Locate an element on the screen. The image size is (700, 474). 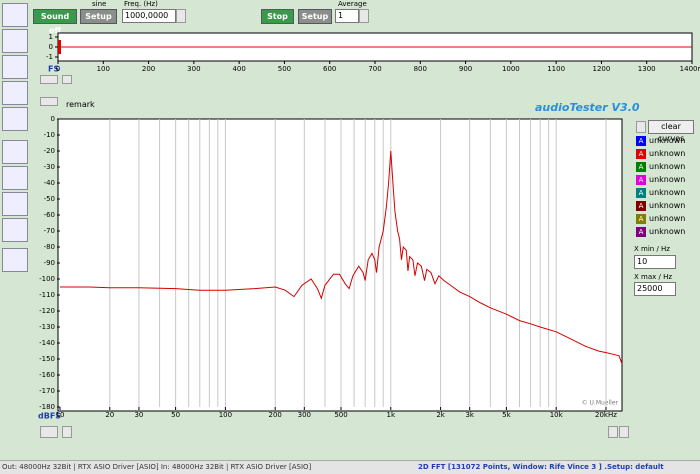
time-x-label: FS is located at coordinates (53, 69).